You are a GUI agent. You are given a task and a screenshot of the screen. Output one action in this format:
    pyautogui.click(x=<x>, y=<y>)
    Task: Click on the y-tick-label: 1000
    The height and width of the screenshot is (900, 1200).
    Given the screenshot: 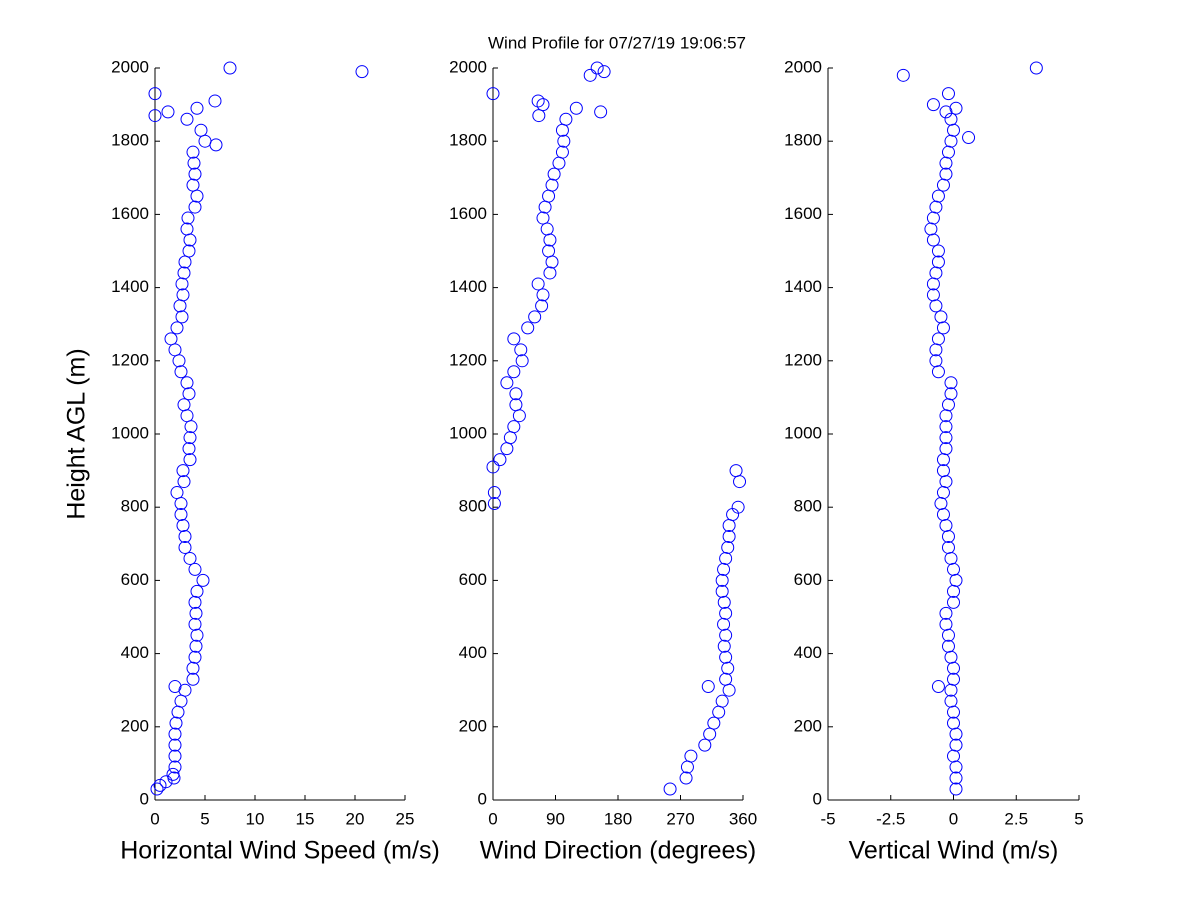 What is the action you would take?
    pyautogui.click(x=803, y=432)
    